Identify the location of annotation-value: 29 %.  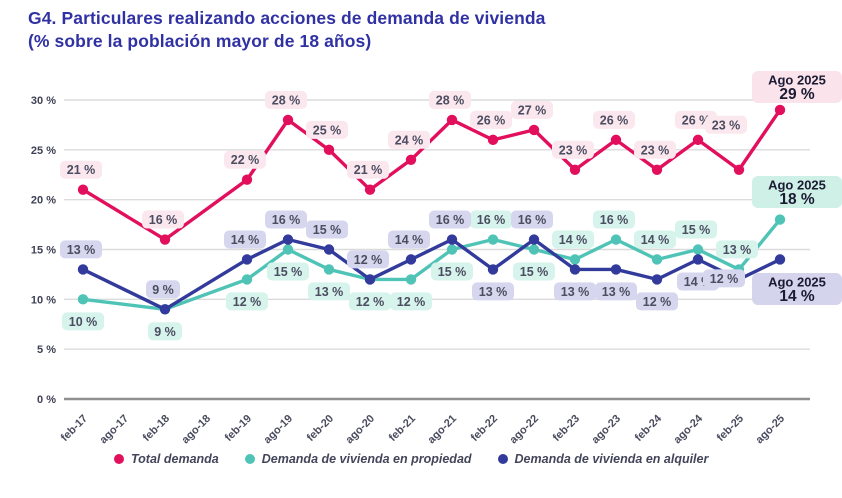
(797, 94).